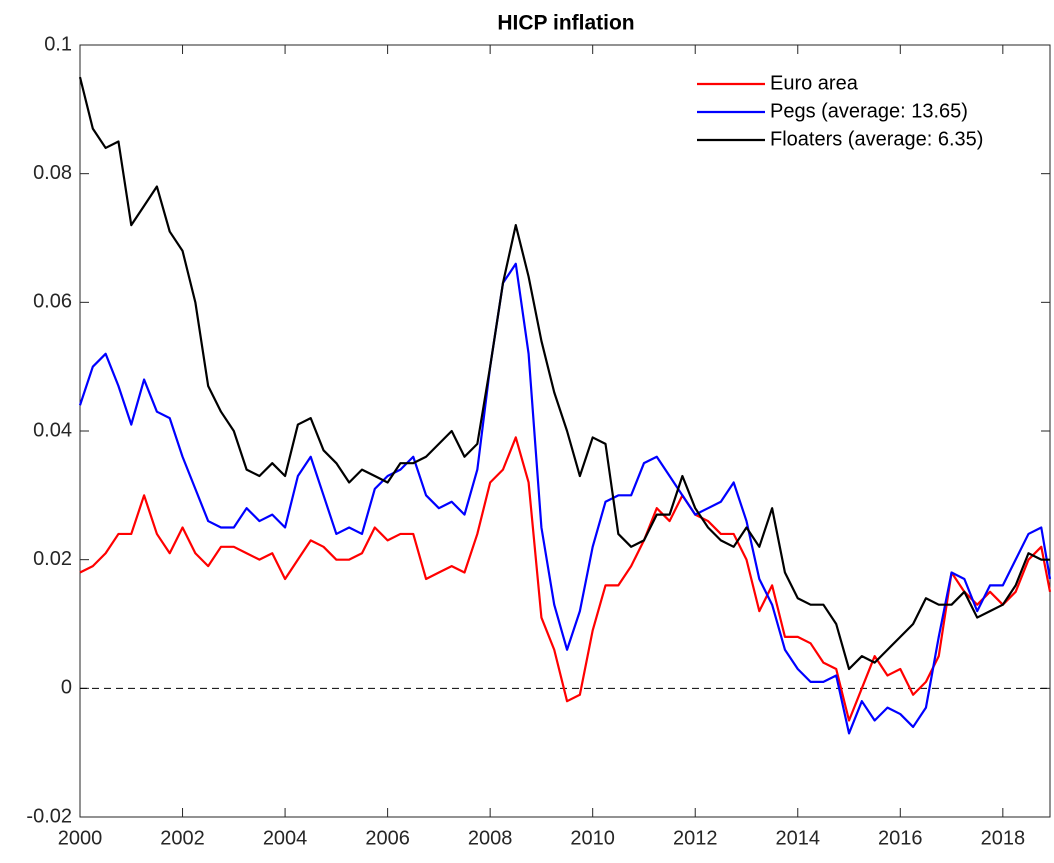 The height and width of the screenshot is (863, 1054). Describe the element at coordinates (695, 838) in the screenshot. I see `x-tick-label: 2012` at that location.